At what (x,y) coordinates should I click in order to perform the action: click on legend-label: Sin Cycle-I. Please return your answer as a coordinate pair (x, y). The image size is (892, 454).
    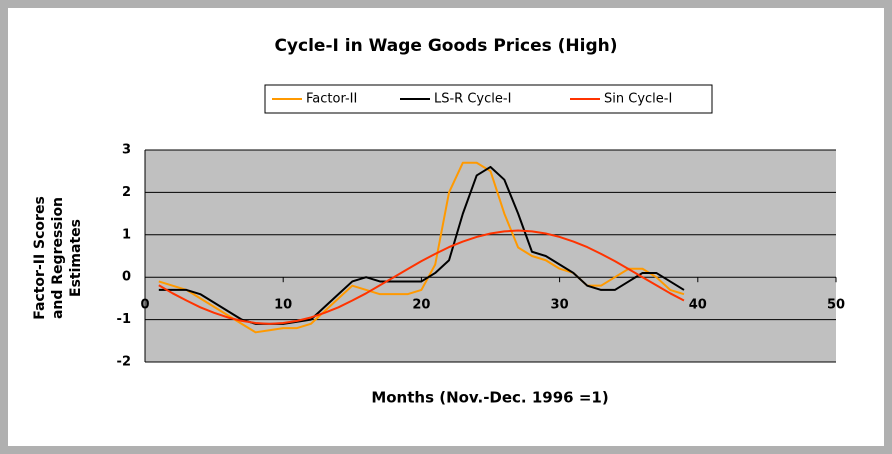
    Looking at the image, I should click on (638, 99).